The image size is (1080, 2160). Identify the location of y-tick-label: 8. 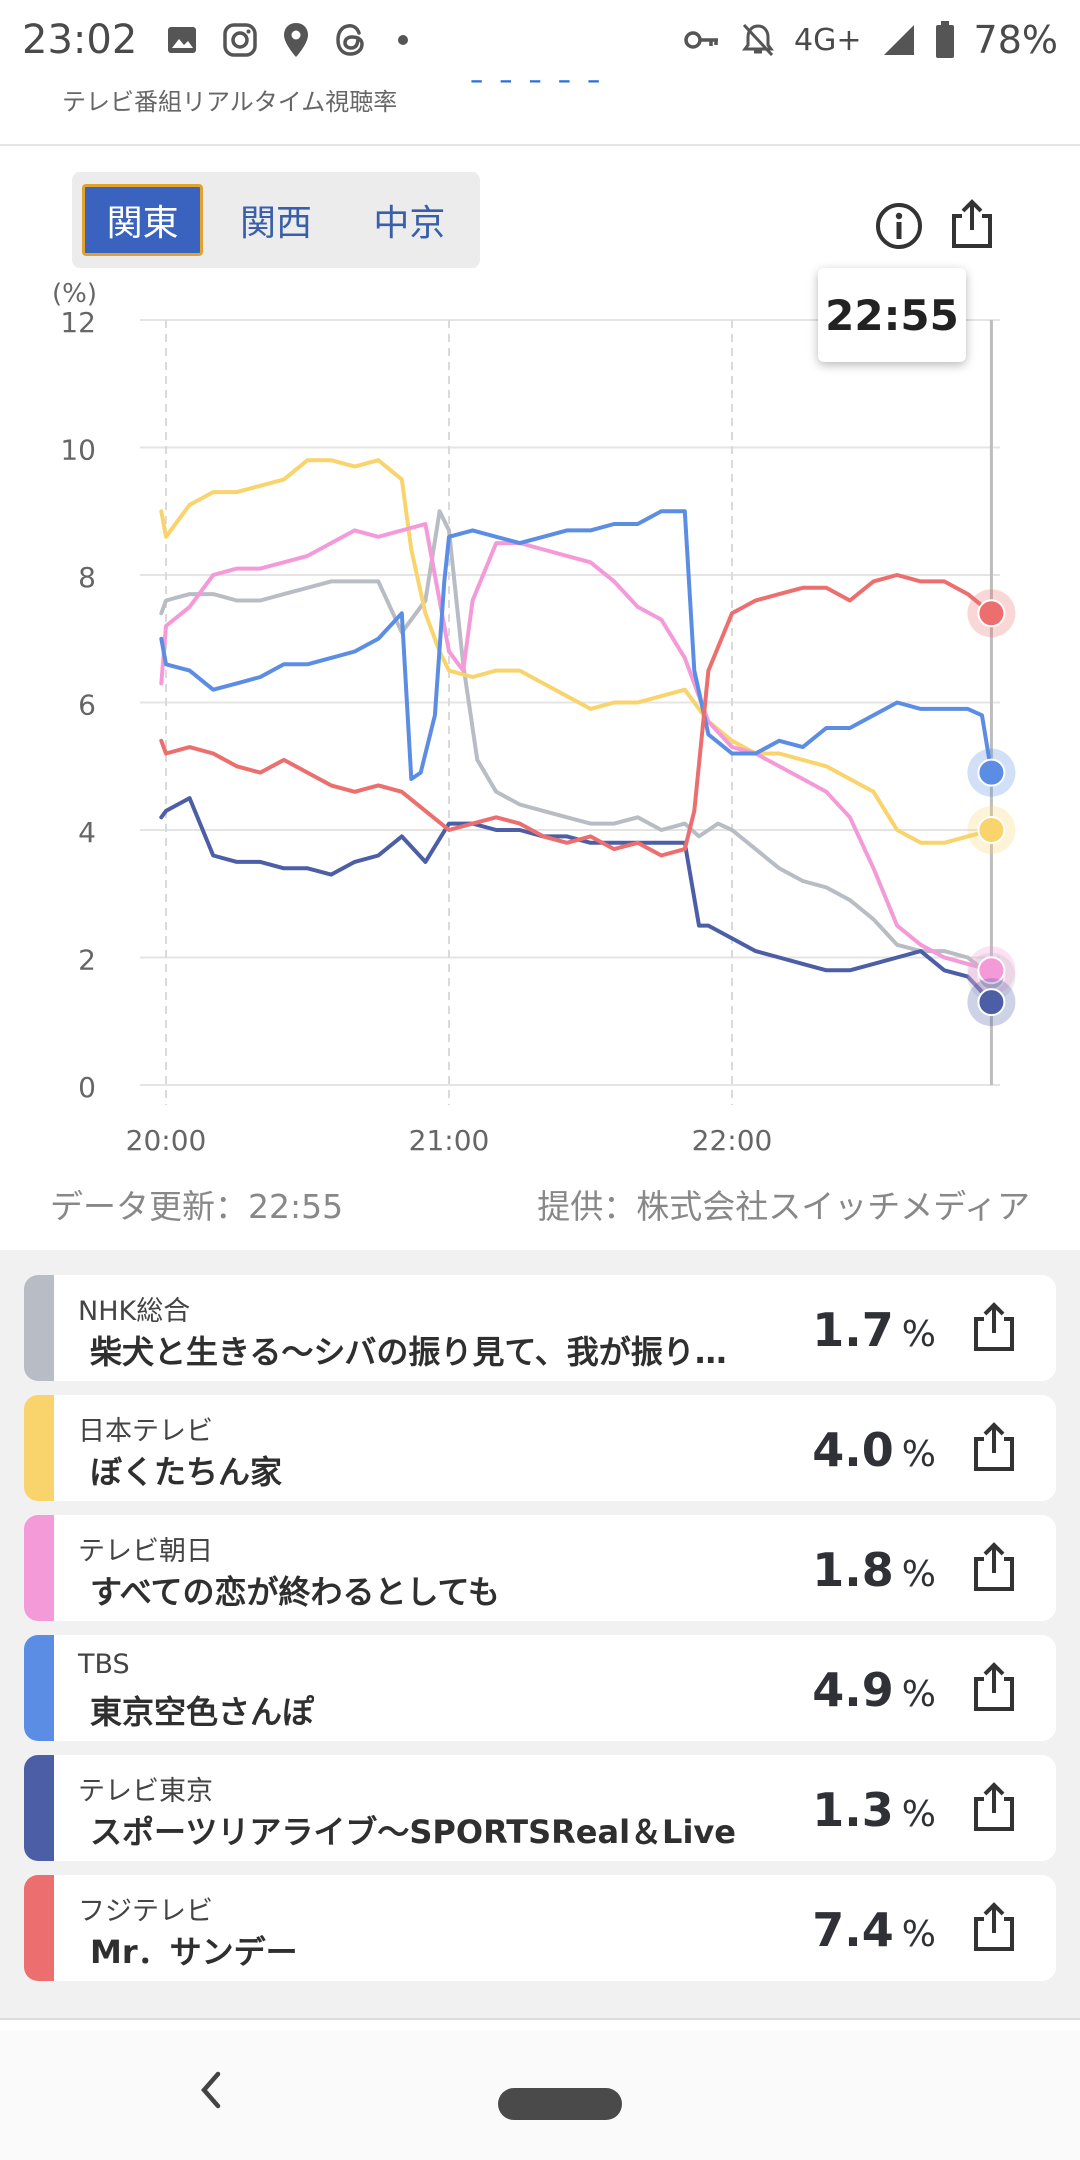
(87, 577).